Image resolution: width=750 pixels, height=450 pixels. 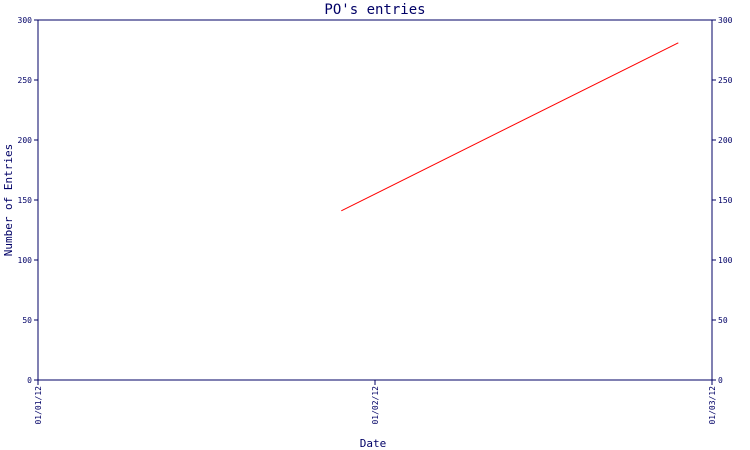 I want to click on x-axis: 01/01/12 01/02/12 01/03/12, so click(x=375, y=402).